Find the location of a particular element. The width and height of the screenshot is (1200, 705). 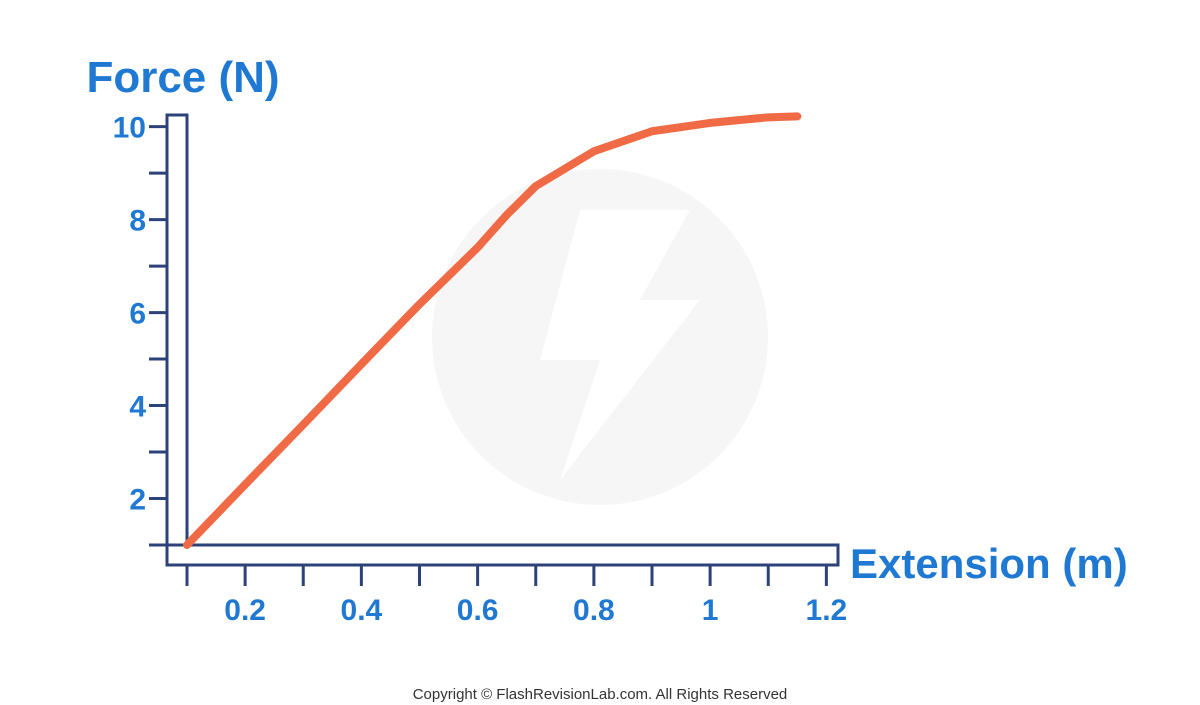

y-axis-label: Force (N) is located at coordinates (182, 77).